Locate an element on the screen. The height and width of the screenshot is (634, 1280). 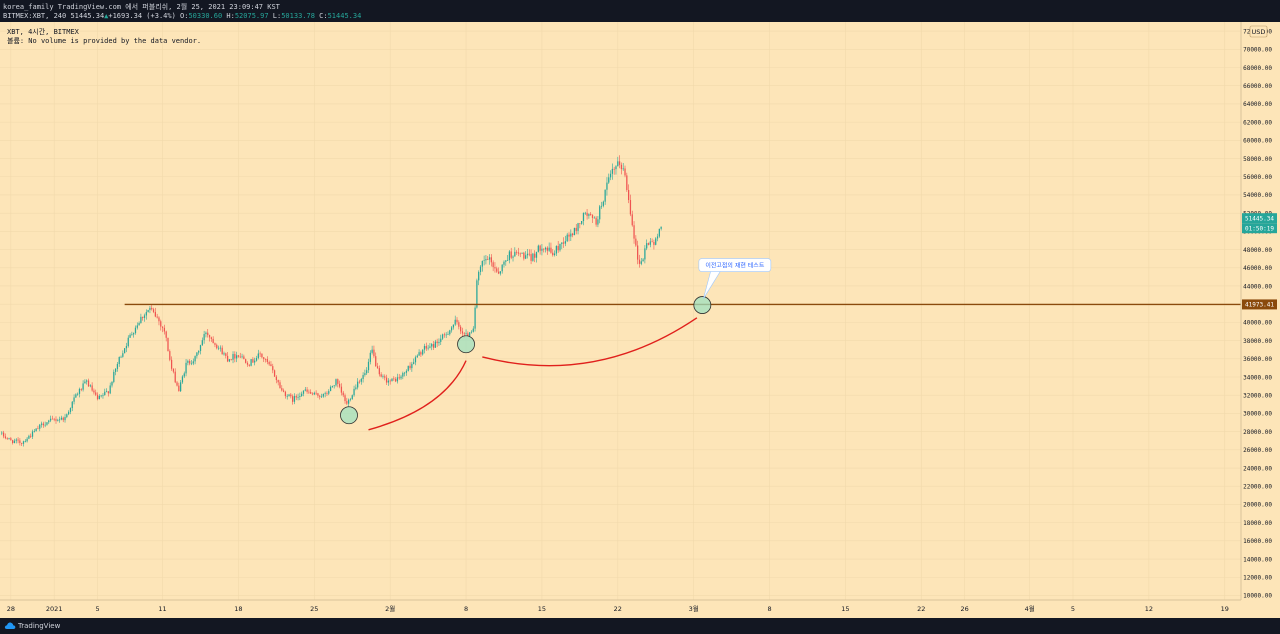
price-axis is located at coordinates (1260, 320).